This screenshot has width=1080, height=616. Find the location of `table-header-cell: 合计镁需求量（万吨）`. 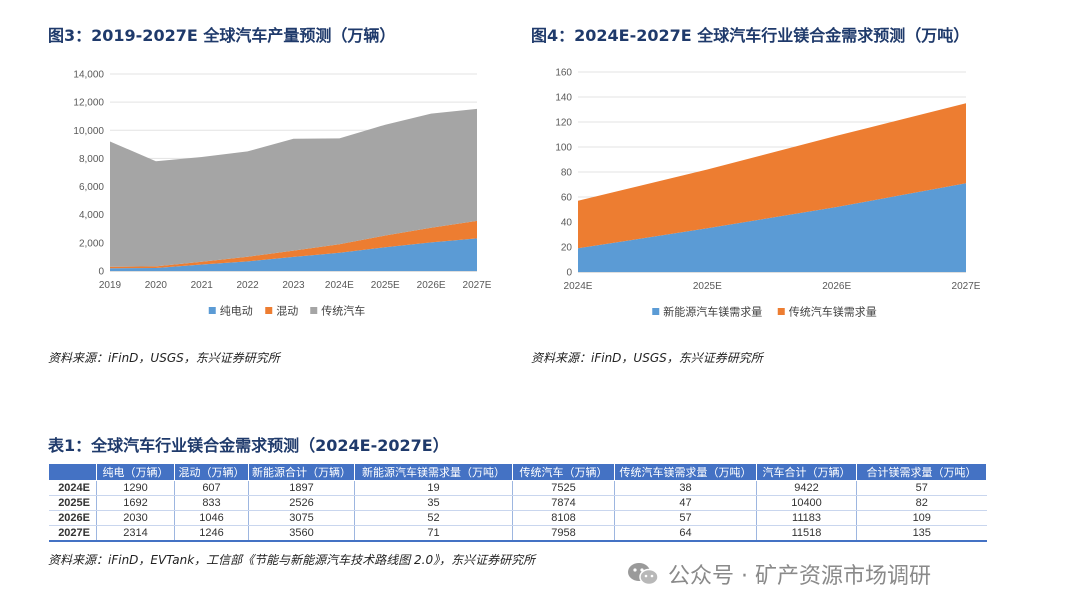

table-header-cell: 合计镁需求量（万吨） is located at coordinates (921, 472).